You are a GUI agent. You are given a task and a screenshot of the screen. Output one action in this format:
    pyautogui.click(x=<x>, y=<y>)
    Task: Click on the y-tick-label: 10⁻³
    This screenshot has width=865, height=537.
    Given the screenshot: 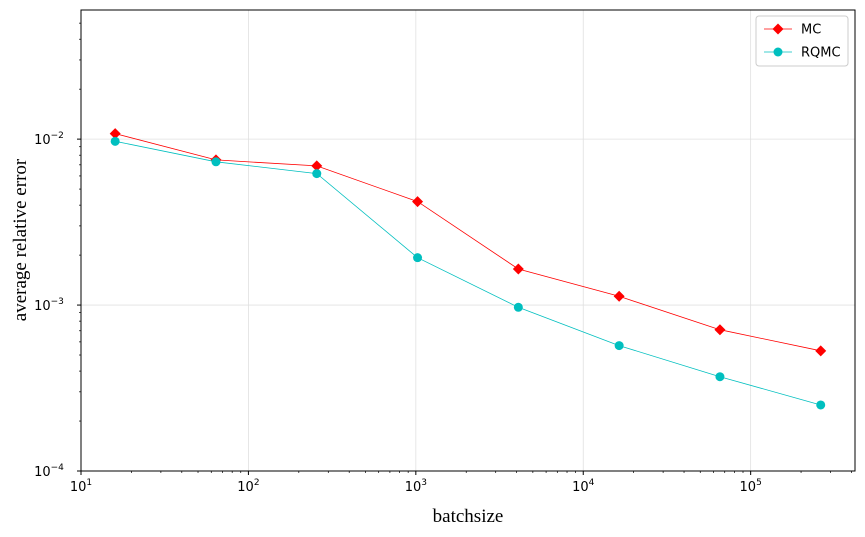 What is the action you would take?
    pyautogui.click(x=49, y=305)
    